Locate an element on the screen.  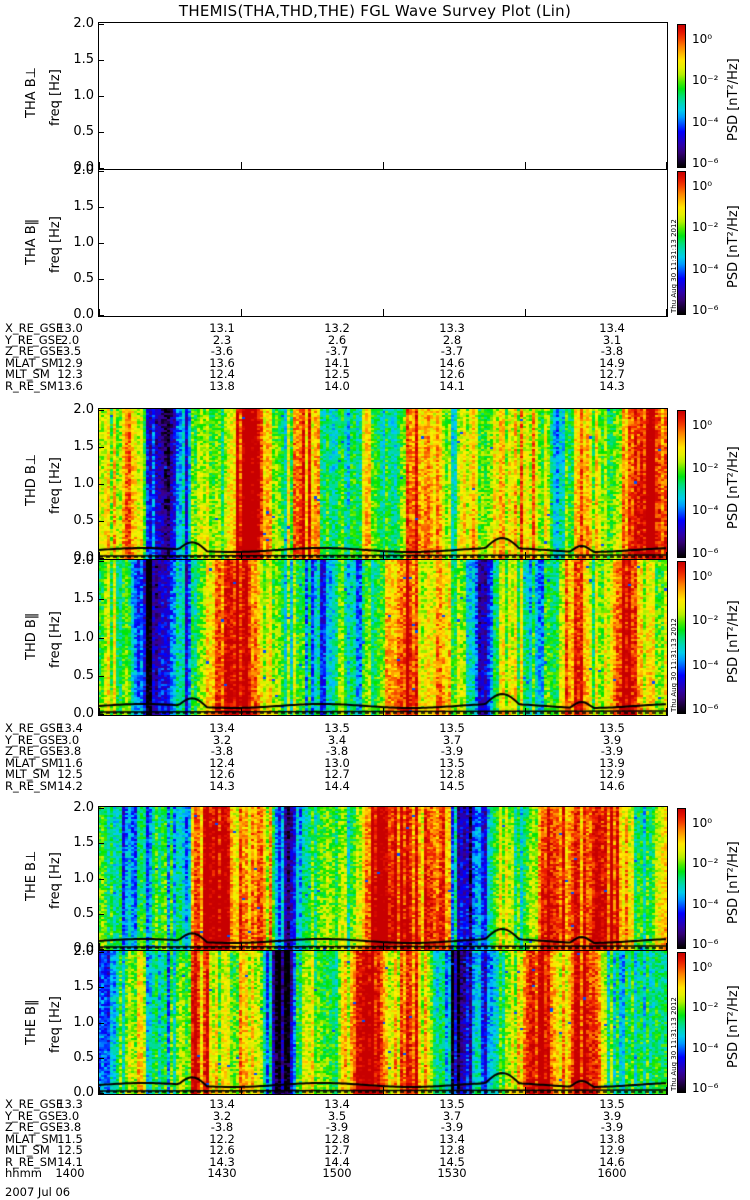
ephemeris-row: R_RE_SM 14.2 14.3 14.4 14.5 14.6 is located at coordinates (355, 785).